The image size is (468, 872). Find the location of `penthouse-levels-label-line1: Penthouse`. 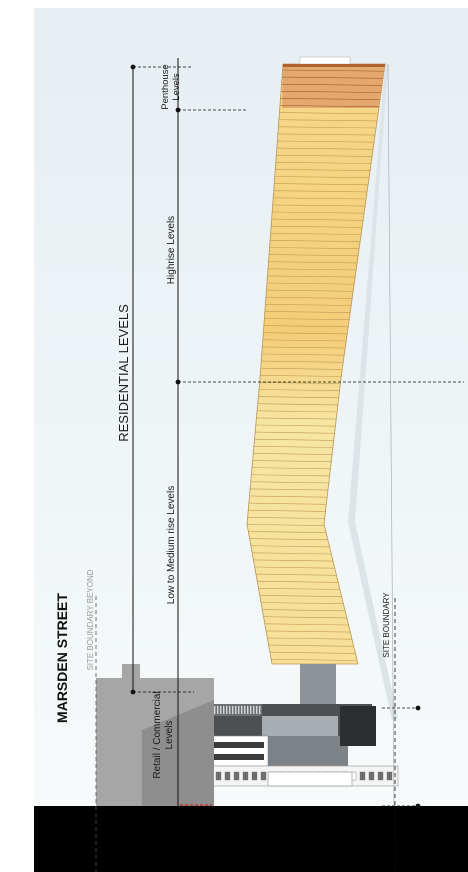

penthouse-levels-label-line1: Penthouse is located at coordinates (165, 86).